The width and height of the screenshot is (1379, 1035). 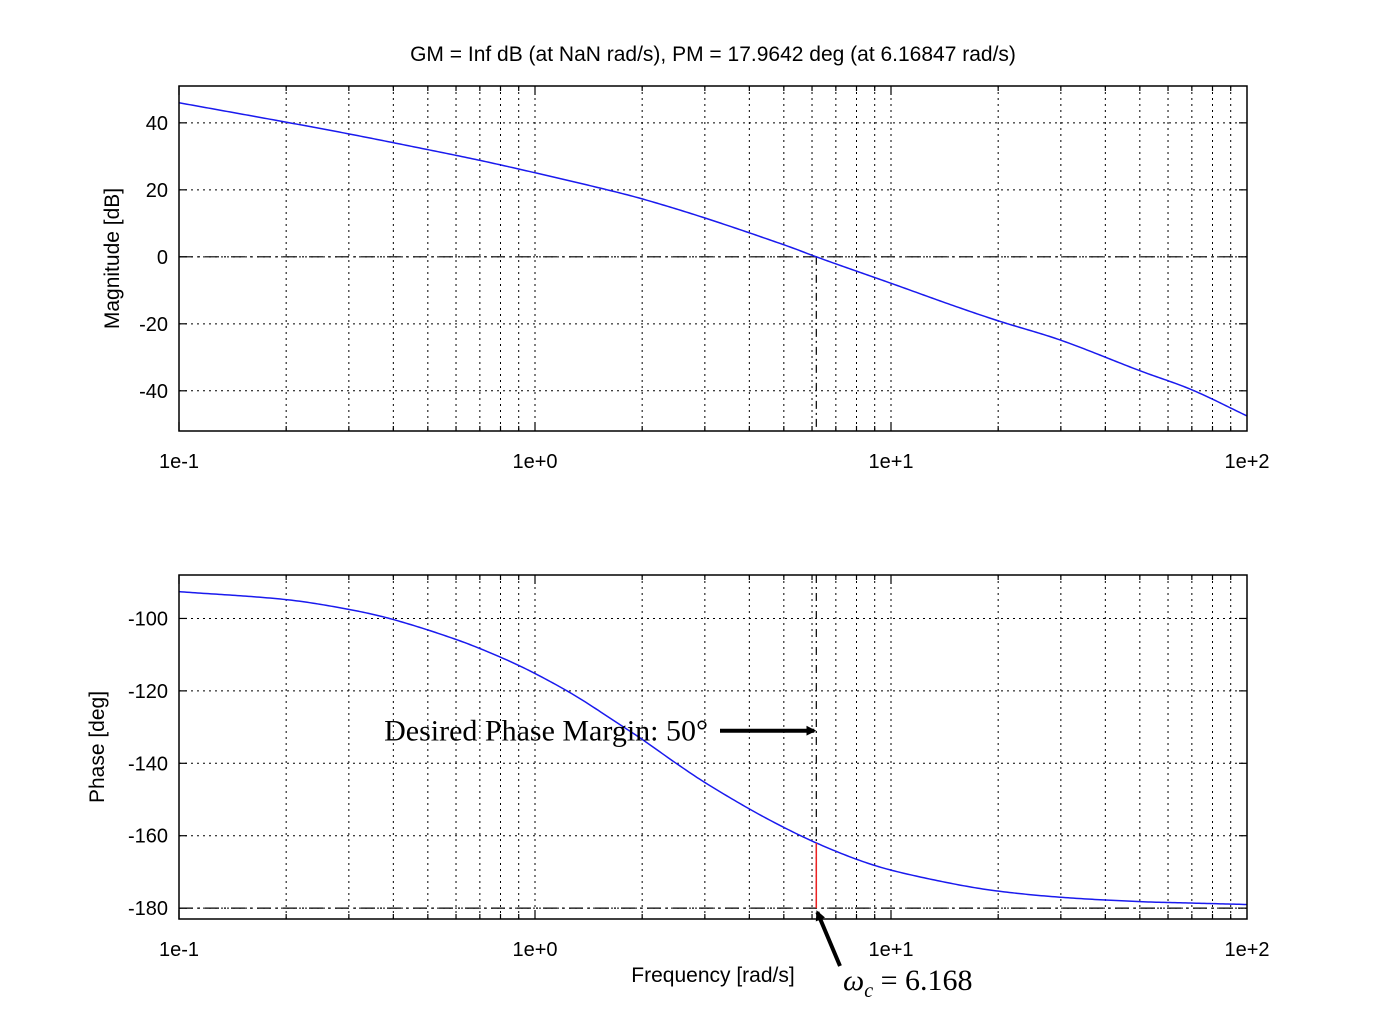 I want to click on omega-c-annotation: ωc = 6.168, so click(x=908, y=983).